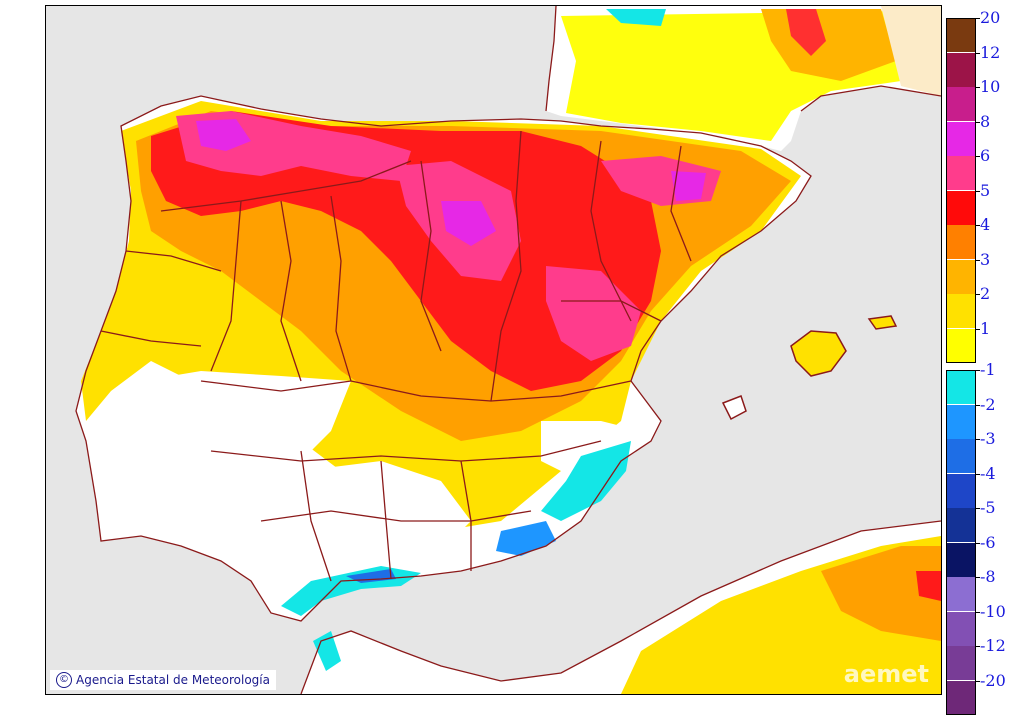 The width and height of the screenshot is (1024, 720). What do you see at coordinates (734, 408) in the screenshot?
I see `ibiza` at bounding box center [734, 408].